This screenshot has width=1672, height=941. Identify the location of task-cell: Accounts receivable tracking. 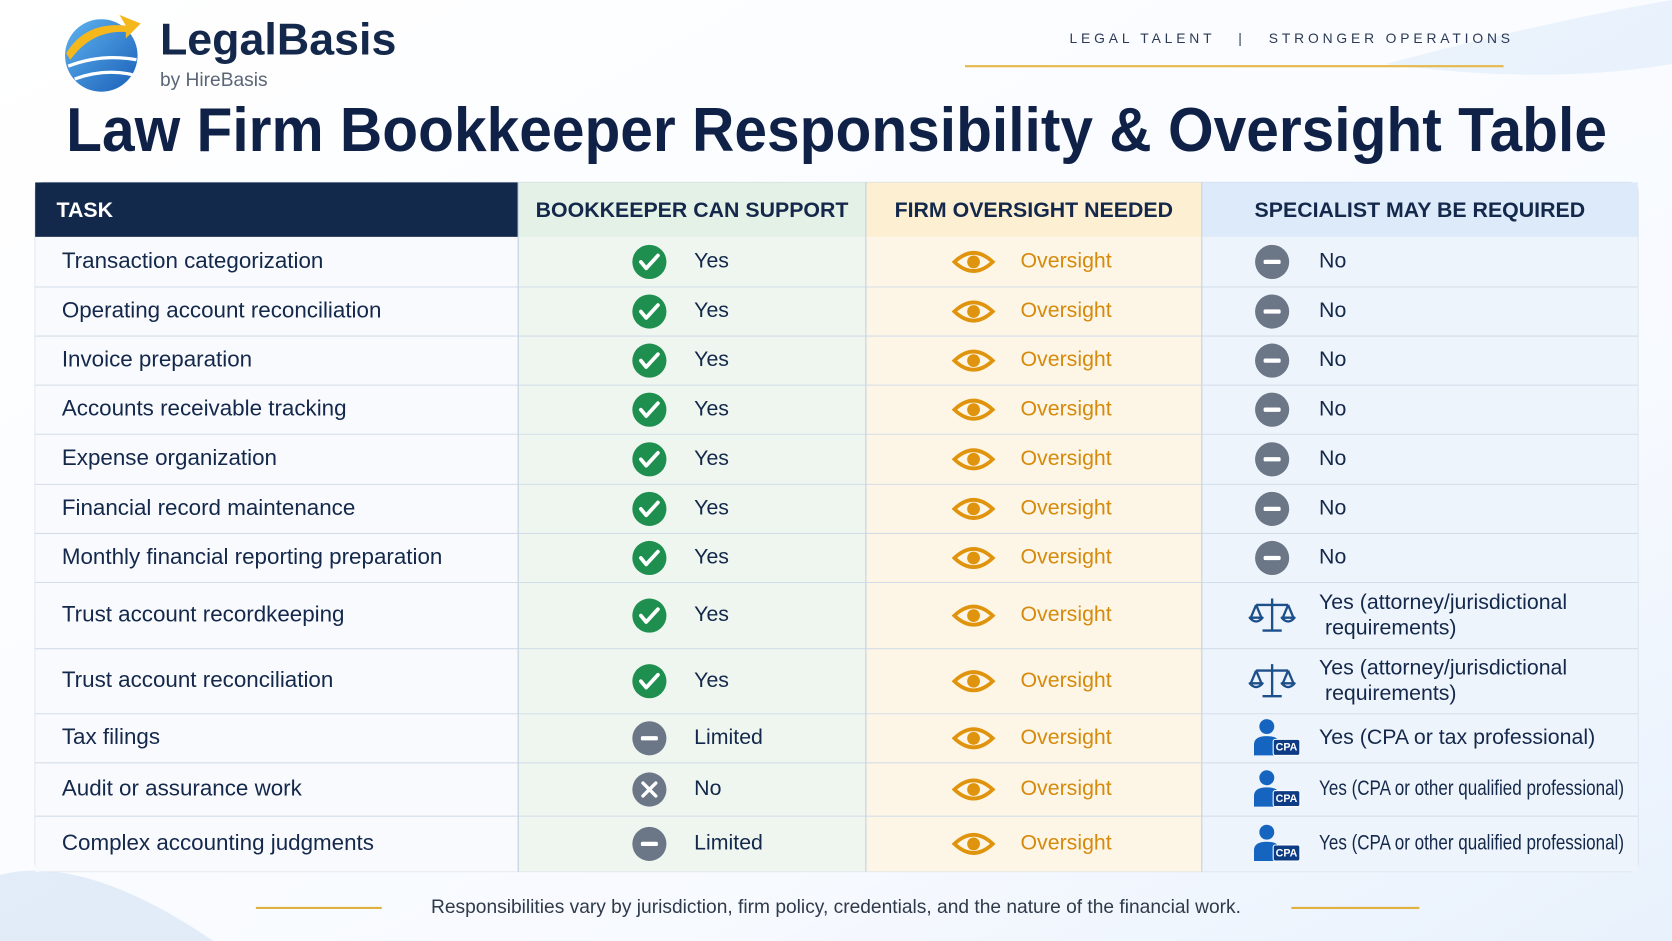
(204, 408).